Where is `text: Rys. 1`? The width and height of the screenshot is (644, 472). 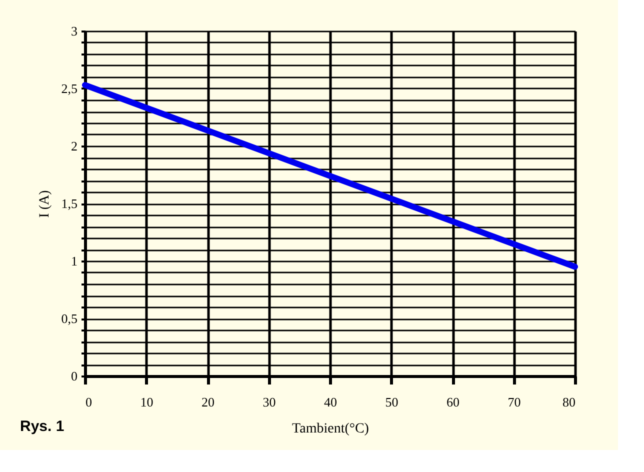
text: Rys. 1 is located at coordinates (42, 426).